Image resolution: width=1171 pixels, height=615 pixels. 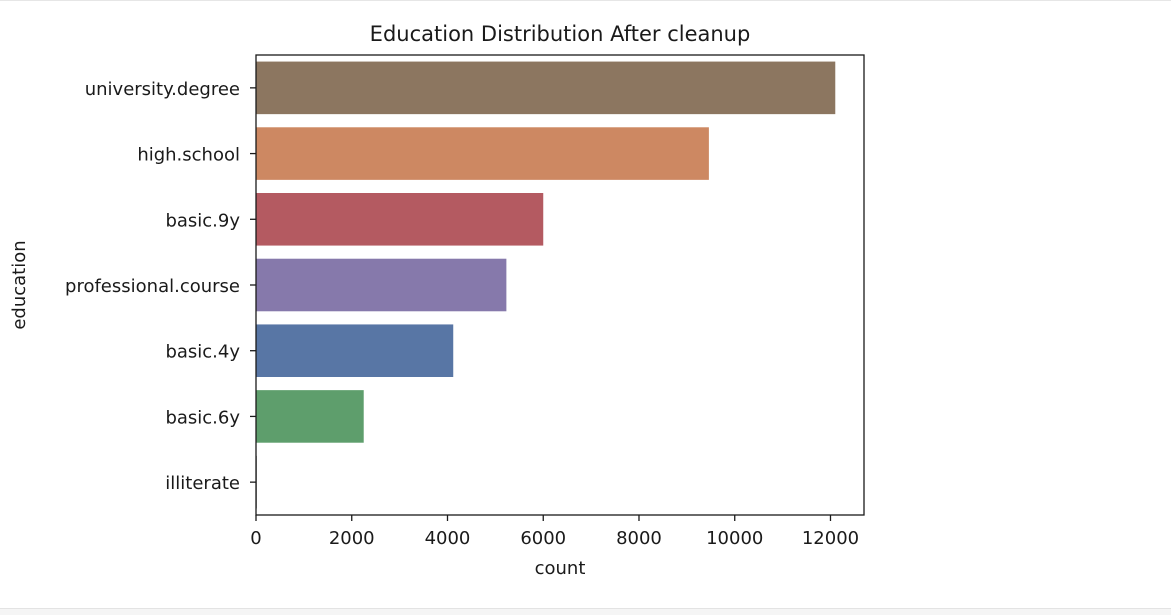 What do you see at coordinates (585, 0) in the screenshot?
I see `cell-border-top` at bounding box center [585, 0].